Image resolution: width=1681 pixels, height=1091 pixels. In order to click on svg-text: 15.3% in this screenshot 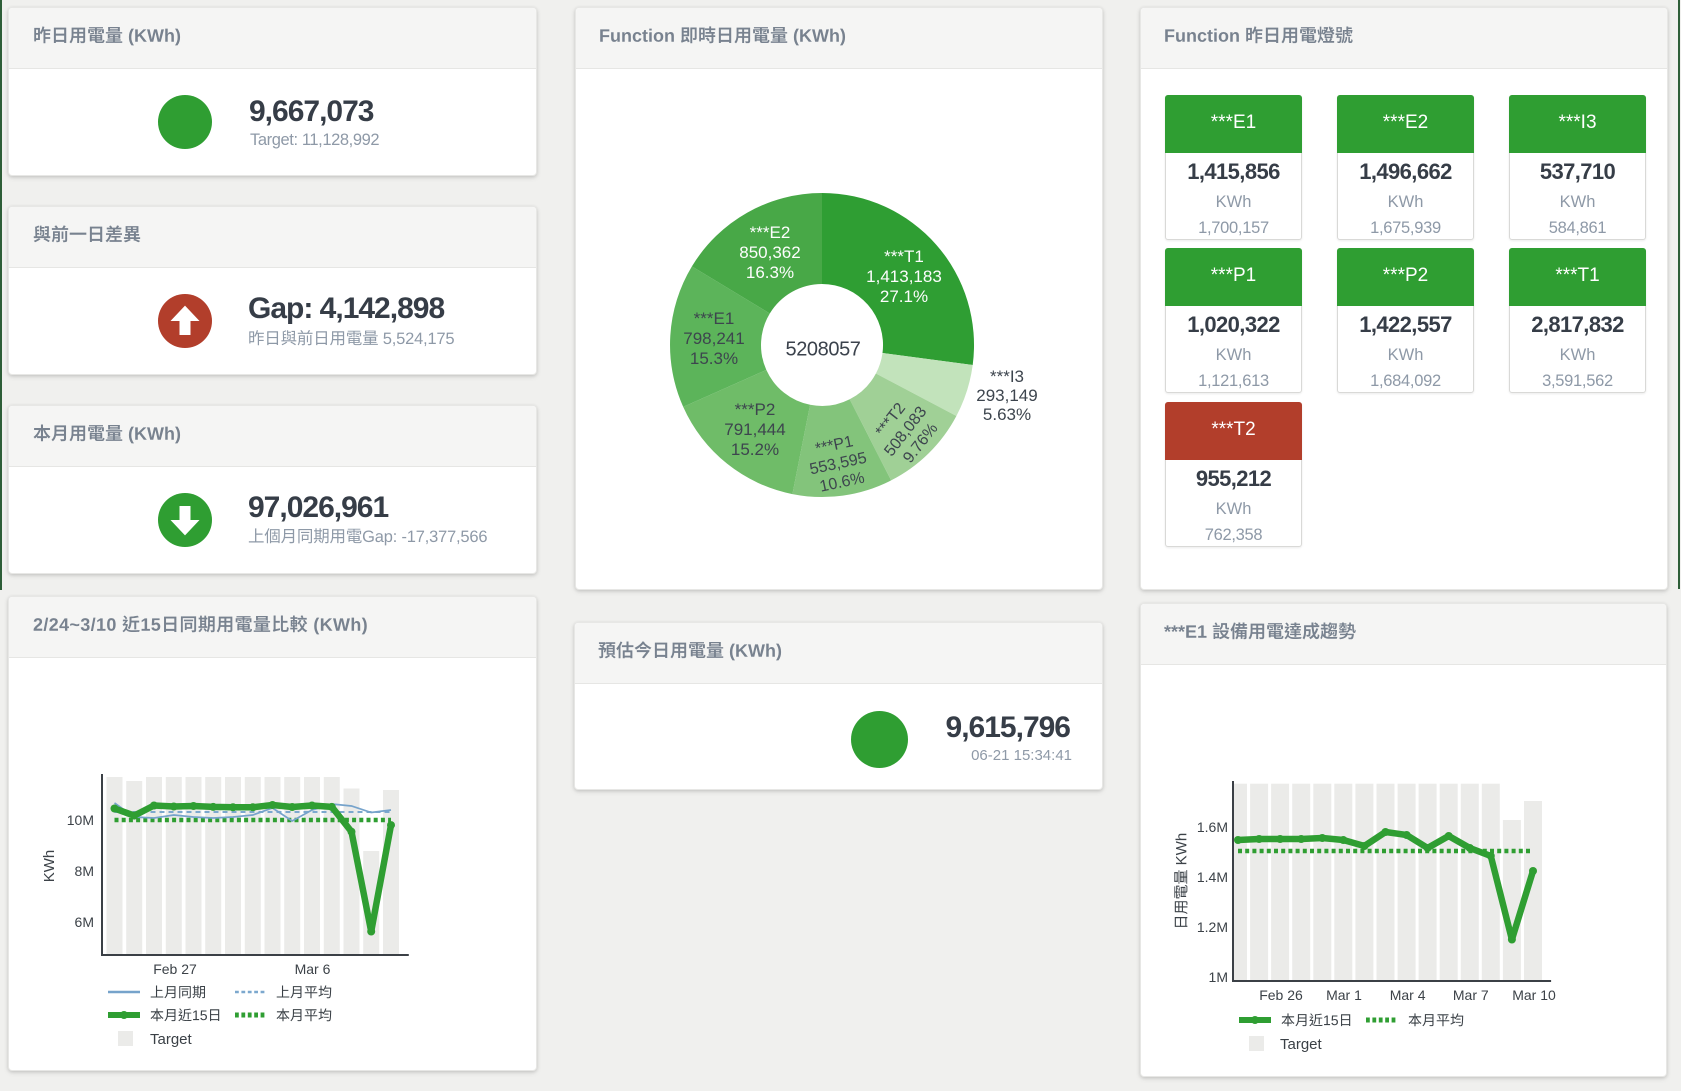, I will do `click(714, 358)`.